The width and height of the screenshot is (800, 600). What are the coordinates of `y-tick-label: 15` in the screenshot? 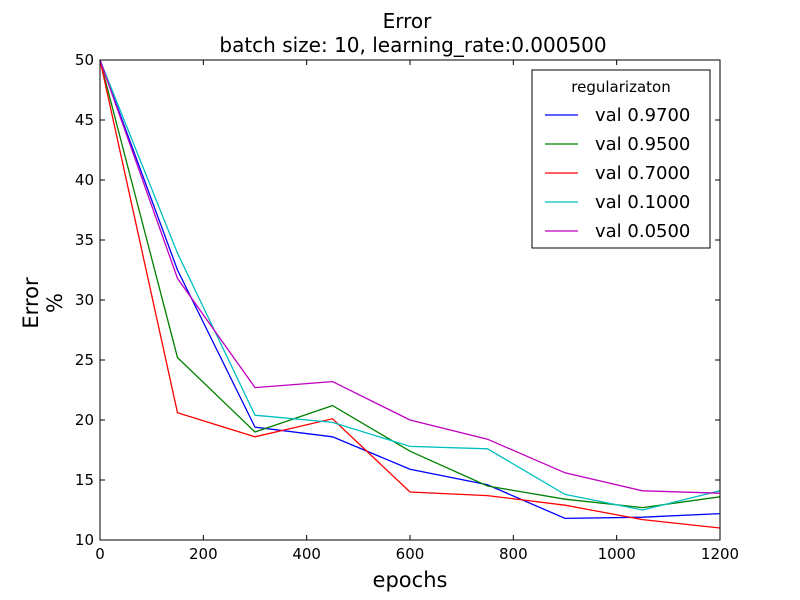 It's located at (84, 480).